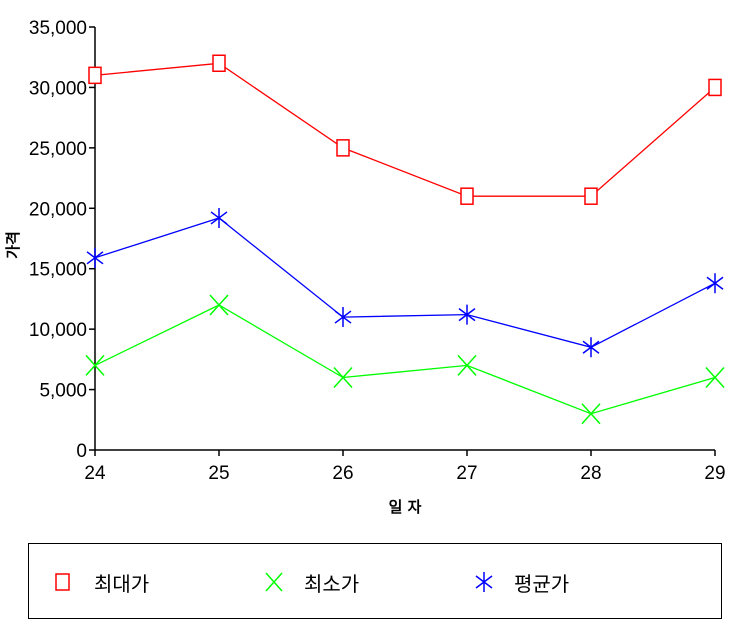 This screenshot has height=630, width=730. Describe the element at coordinates (64, 582) in the screenshot. I see `square-marker-icon` at that location.